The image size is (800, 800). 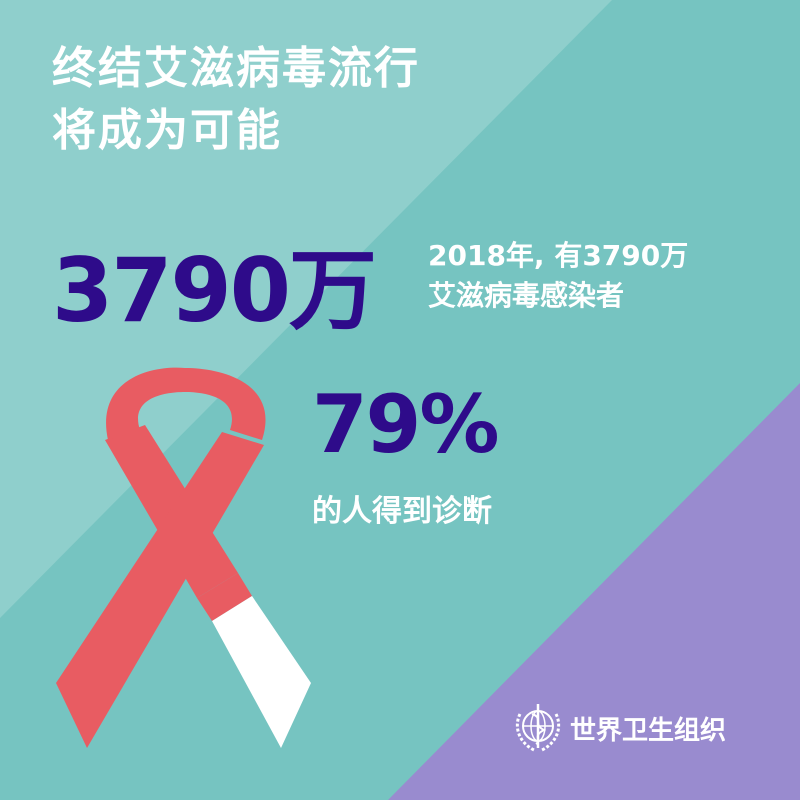 I want to click on diagnosed-description: 的人得到诊断, so click(x=402, y=511).